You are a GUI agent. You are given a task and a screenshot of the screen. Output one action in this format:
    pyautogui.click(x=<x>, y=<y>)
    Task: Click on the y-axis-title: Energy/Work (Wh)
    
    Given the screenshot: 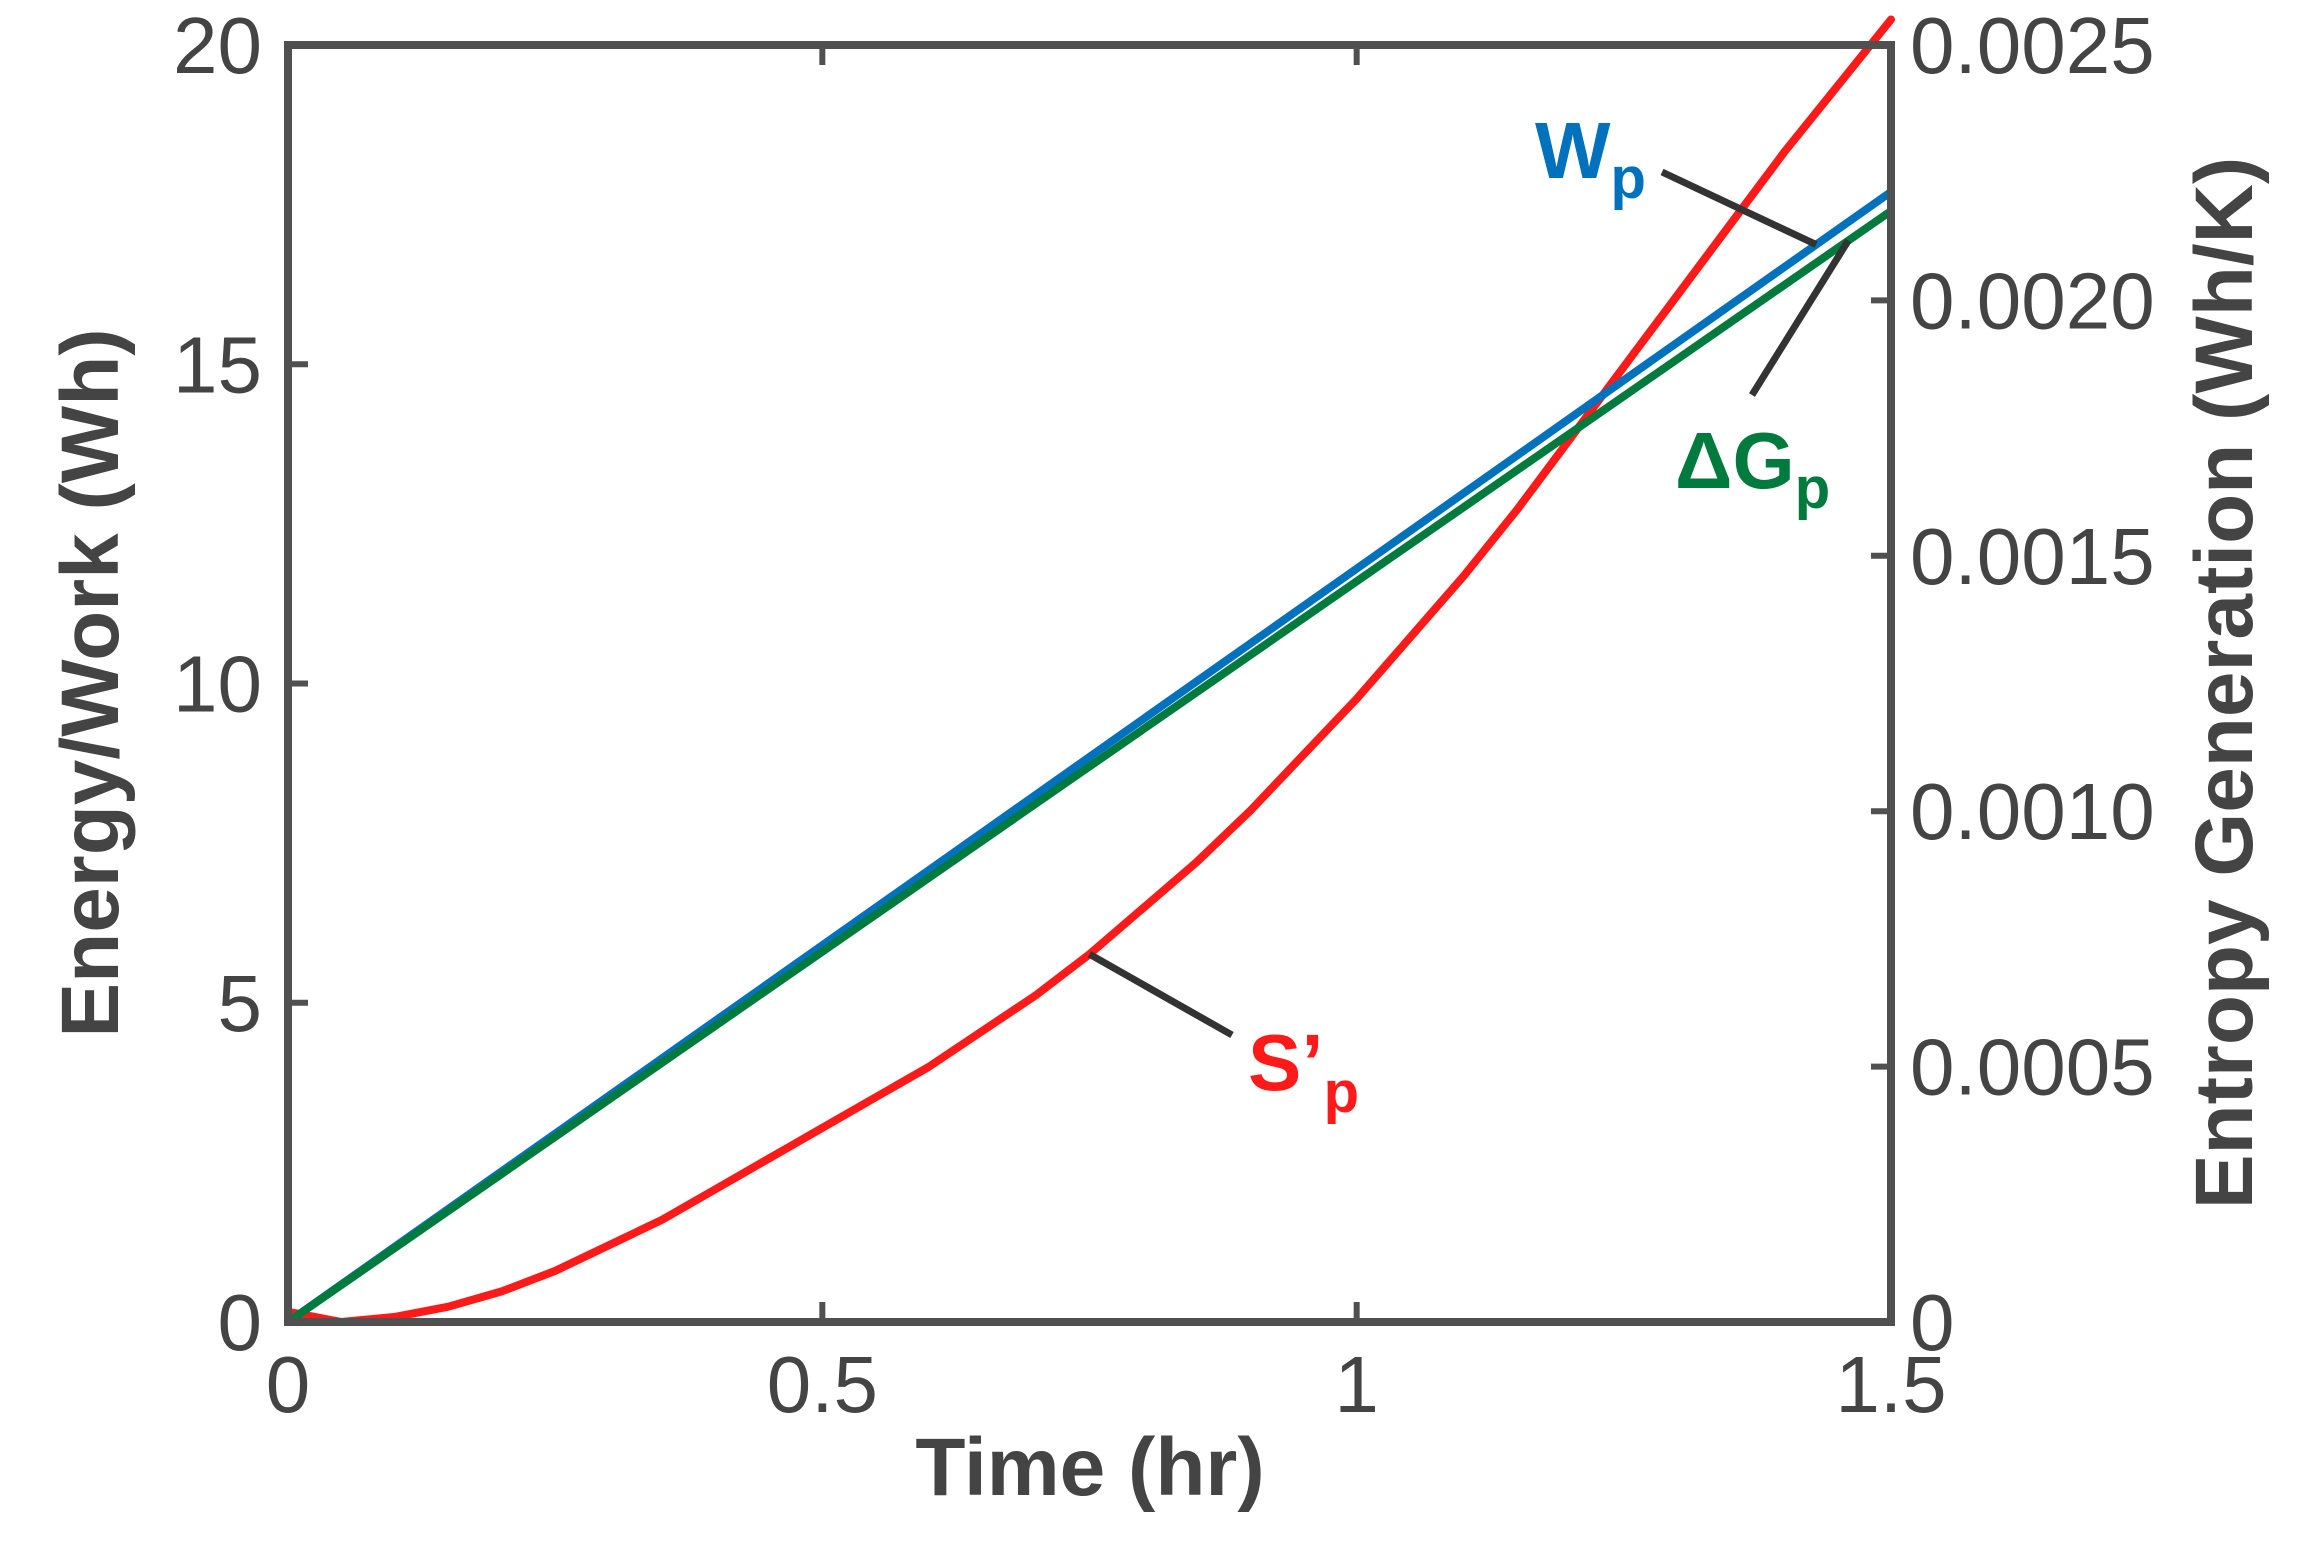 What is the action you would take?
    pyautogui.click(x=90, y=682)
    